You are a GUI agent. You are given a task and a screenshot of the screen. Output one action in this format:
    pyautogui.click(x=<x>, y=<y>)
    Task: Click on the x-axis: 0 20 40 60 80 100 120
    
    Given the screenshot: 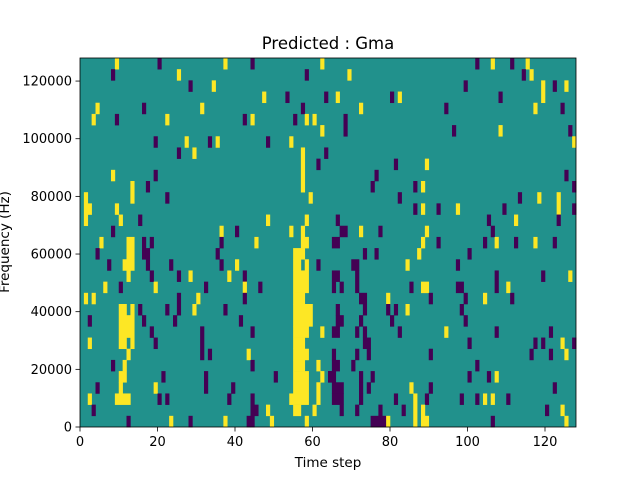 What is the action you would take?
    pyautogui.click(x=316, y=438)
    